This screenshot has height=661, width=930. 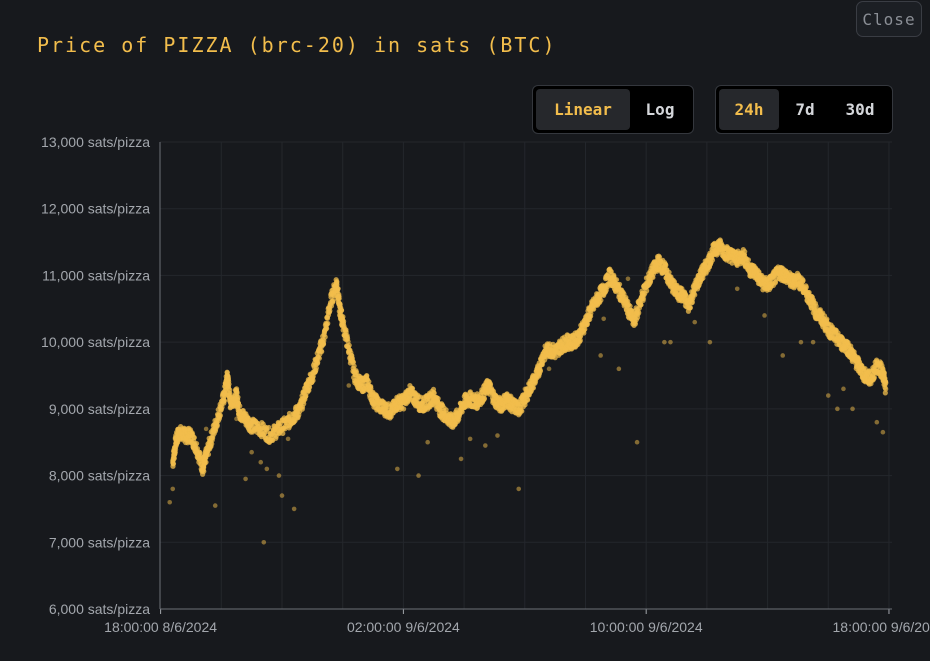 What do you see at coordinates (646, 627) in the screenshot?
I see `x-tick-label: 10:00:00 9/6/2024` at bounding box center [646, 627].